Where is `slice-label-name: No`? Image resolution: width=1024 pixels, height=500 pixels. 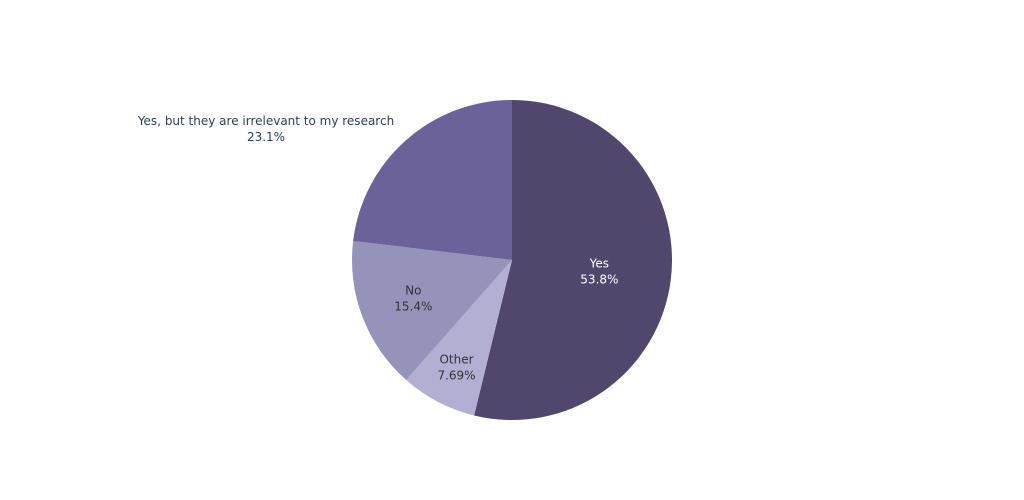 slice-label-name: No is located at coordinates (413, 291).